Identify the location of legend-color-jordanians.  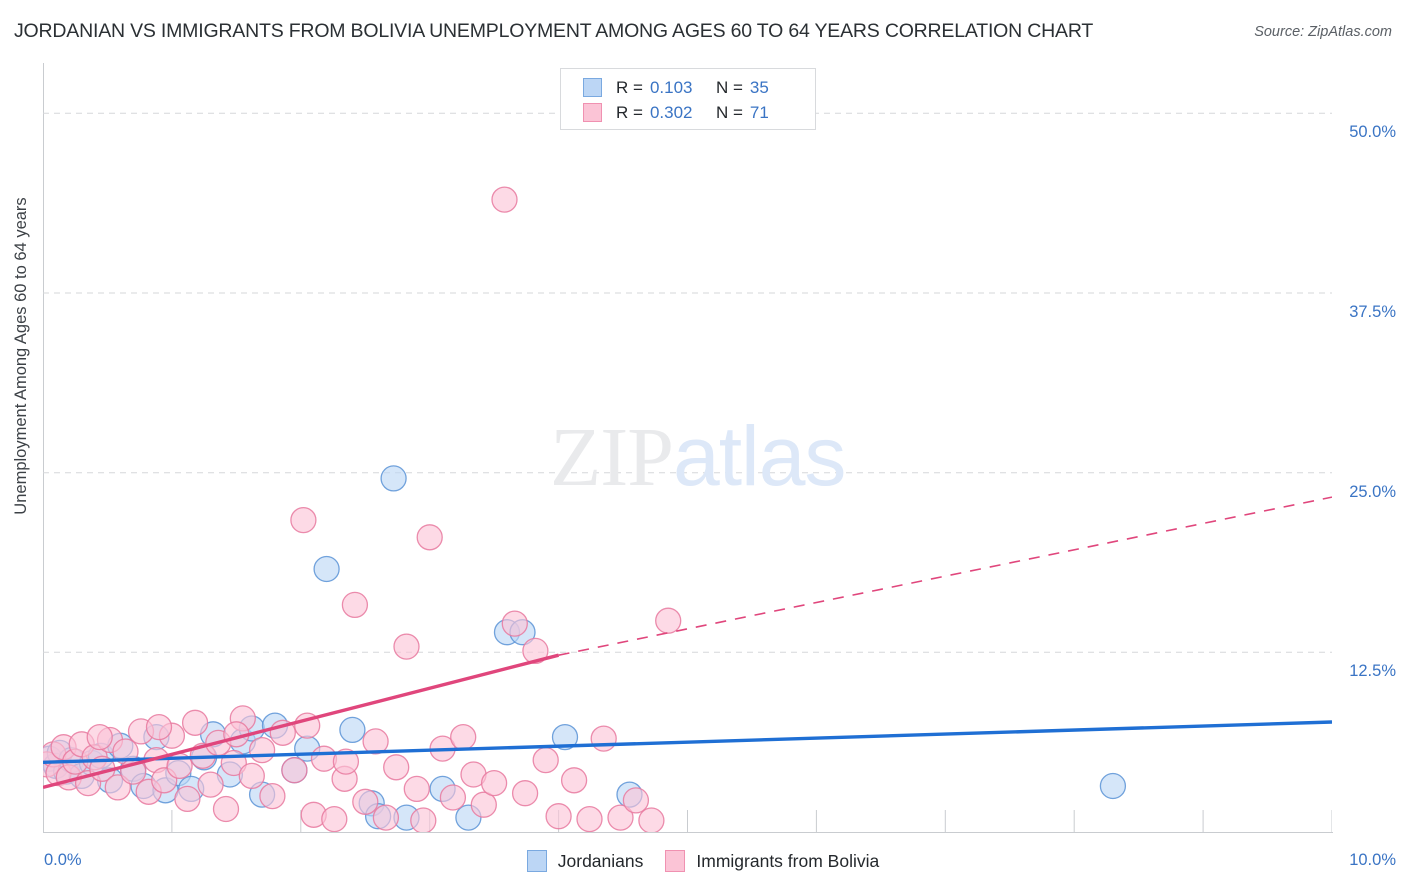
(536, 861).